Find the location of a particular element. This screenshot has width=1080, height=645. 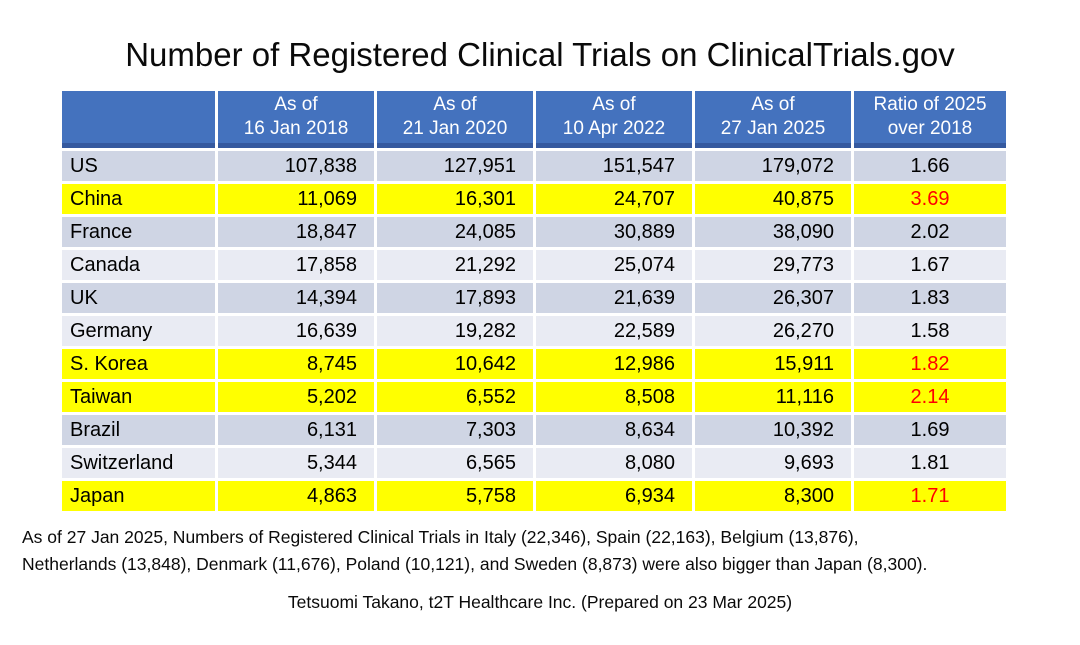

value-cell: 8,080 is located at coordinates (614, 463).